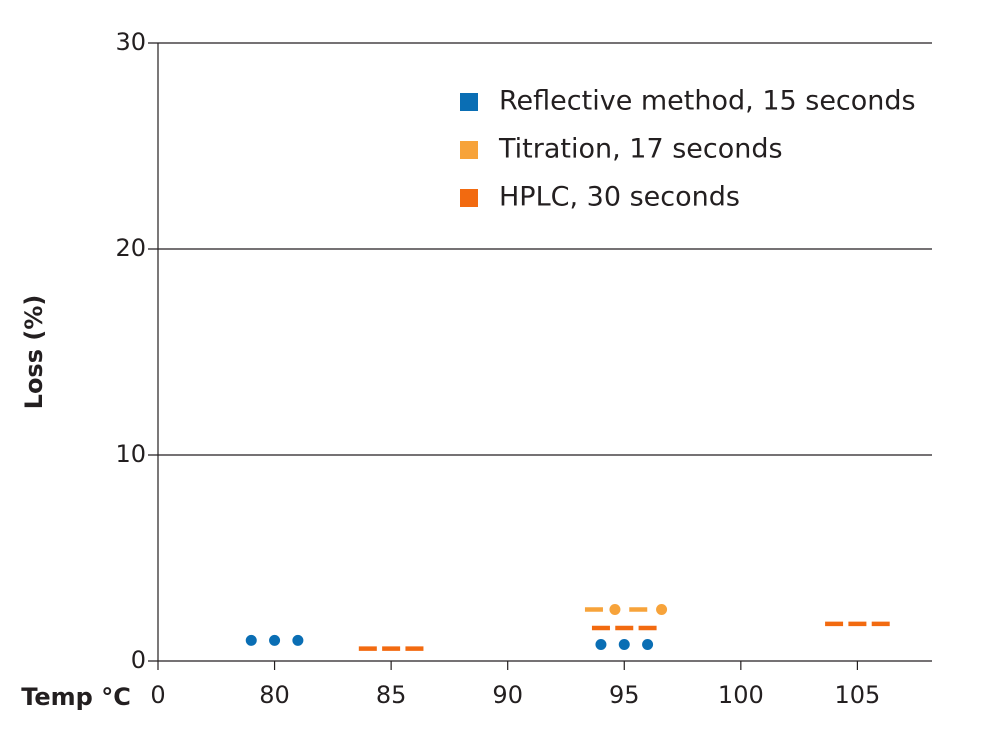  What do you see at coordinates (741, 695) in the screenshot?
I see `x-tick-label: 100` at bounding box center [741, 695].